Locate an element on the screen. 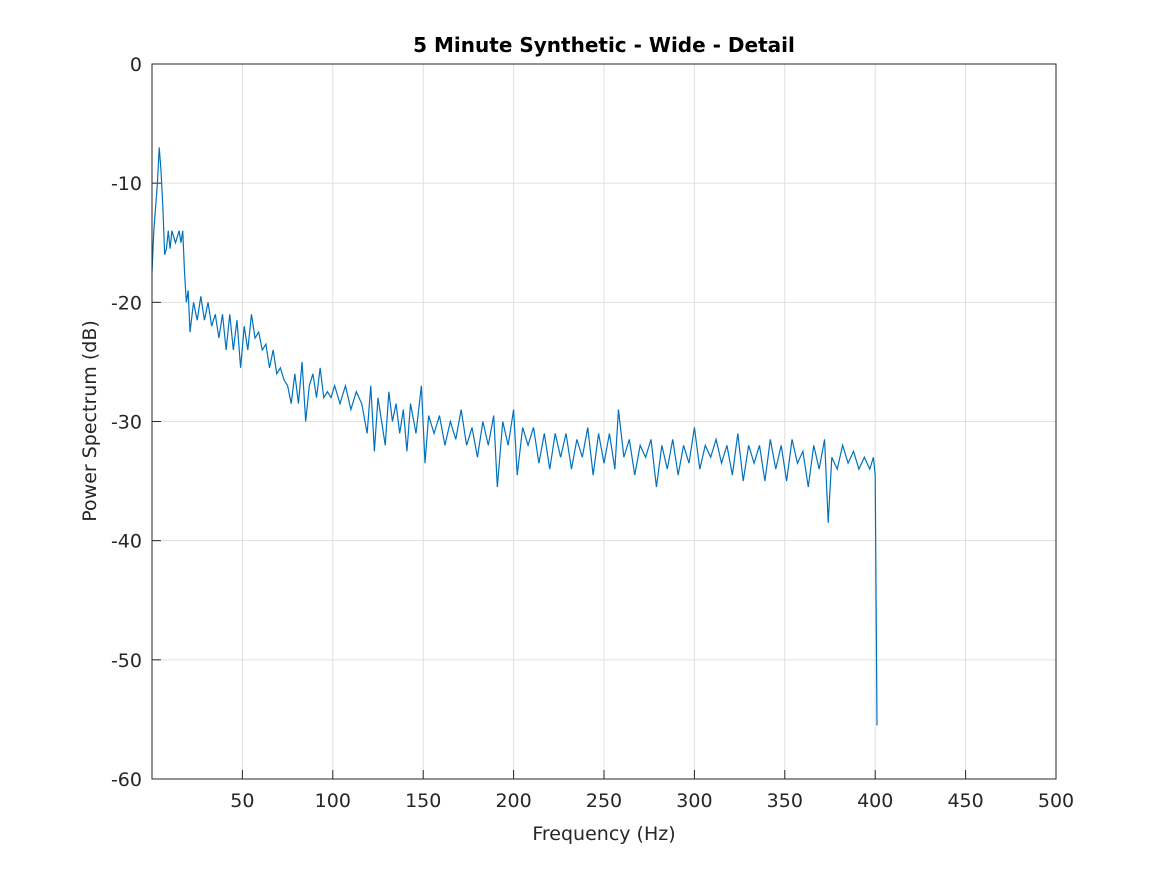 The height and width of the screenshot is (875, 1167). x-tick-label: 150 is located at coordinates (423, 801).